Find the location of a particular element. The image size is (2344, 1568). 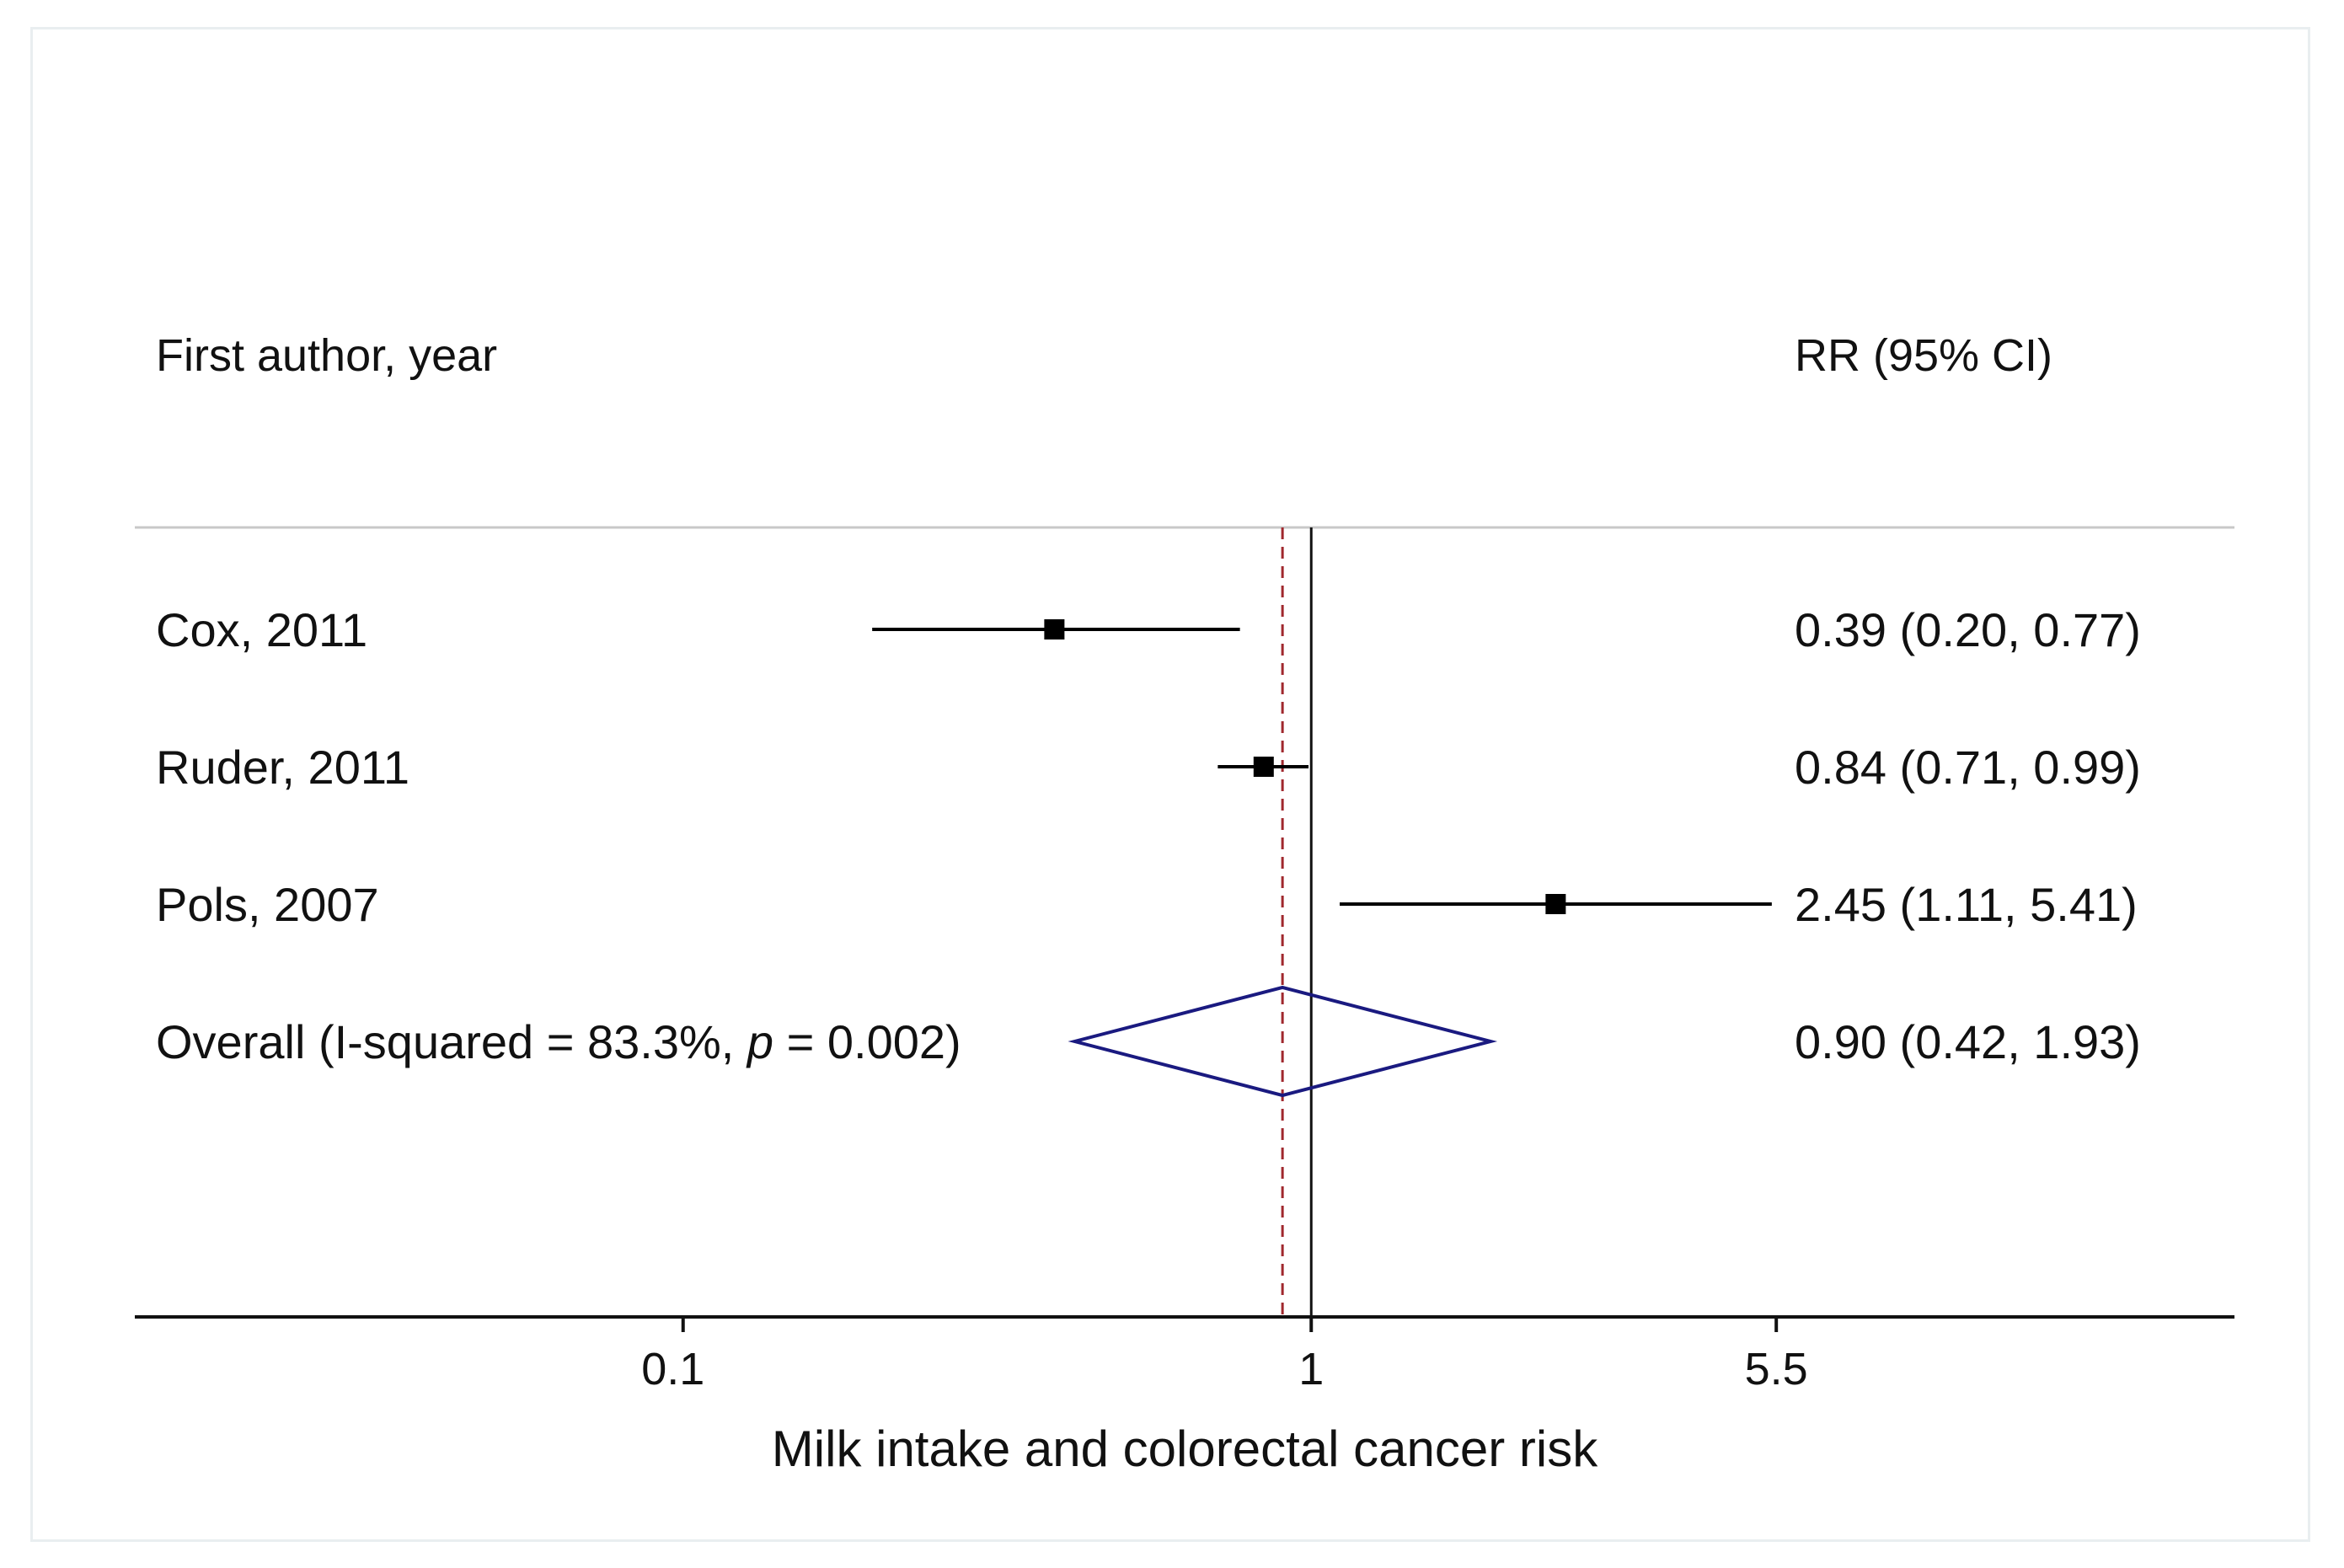

point-estimate-ruder is located at coordinates (1264, 767).